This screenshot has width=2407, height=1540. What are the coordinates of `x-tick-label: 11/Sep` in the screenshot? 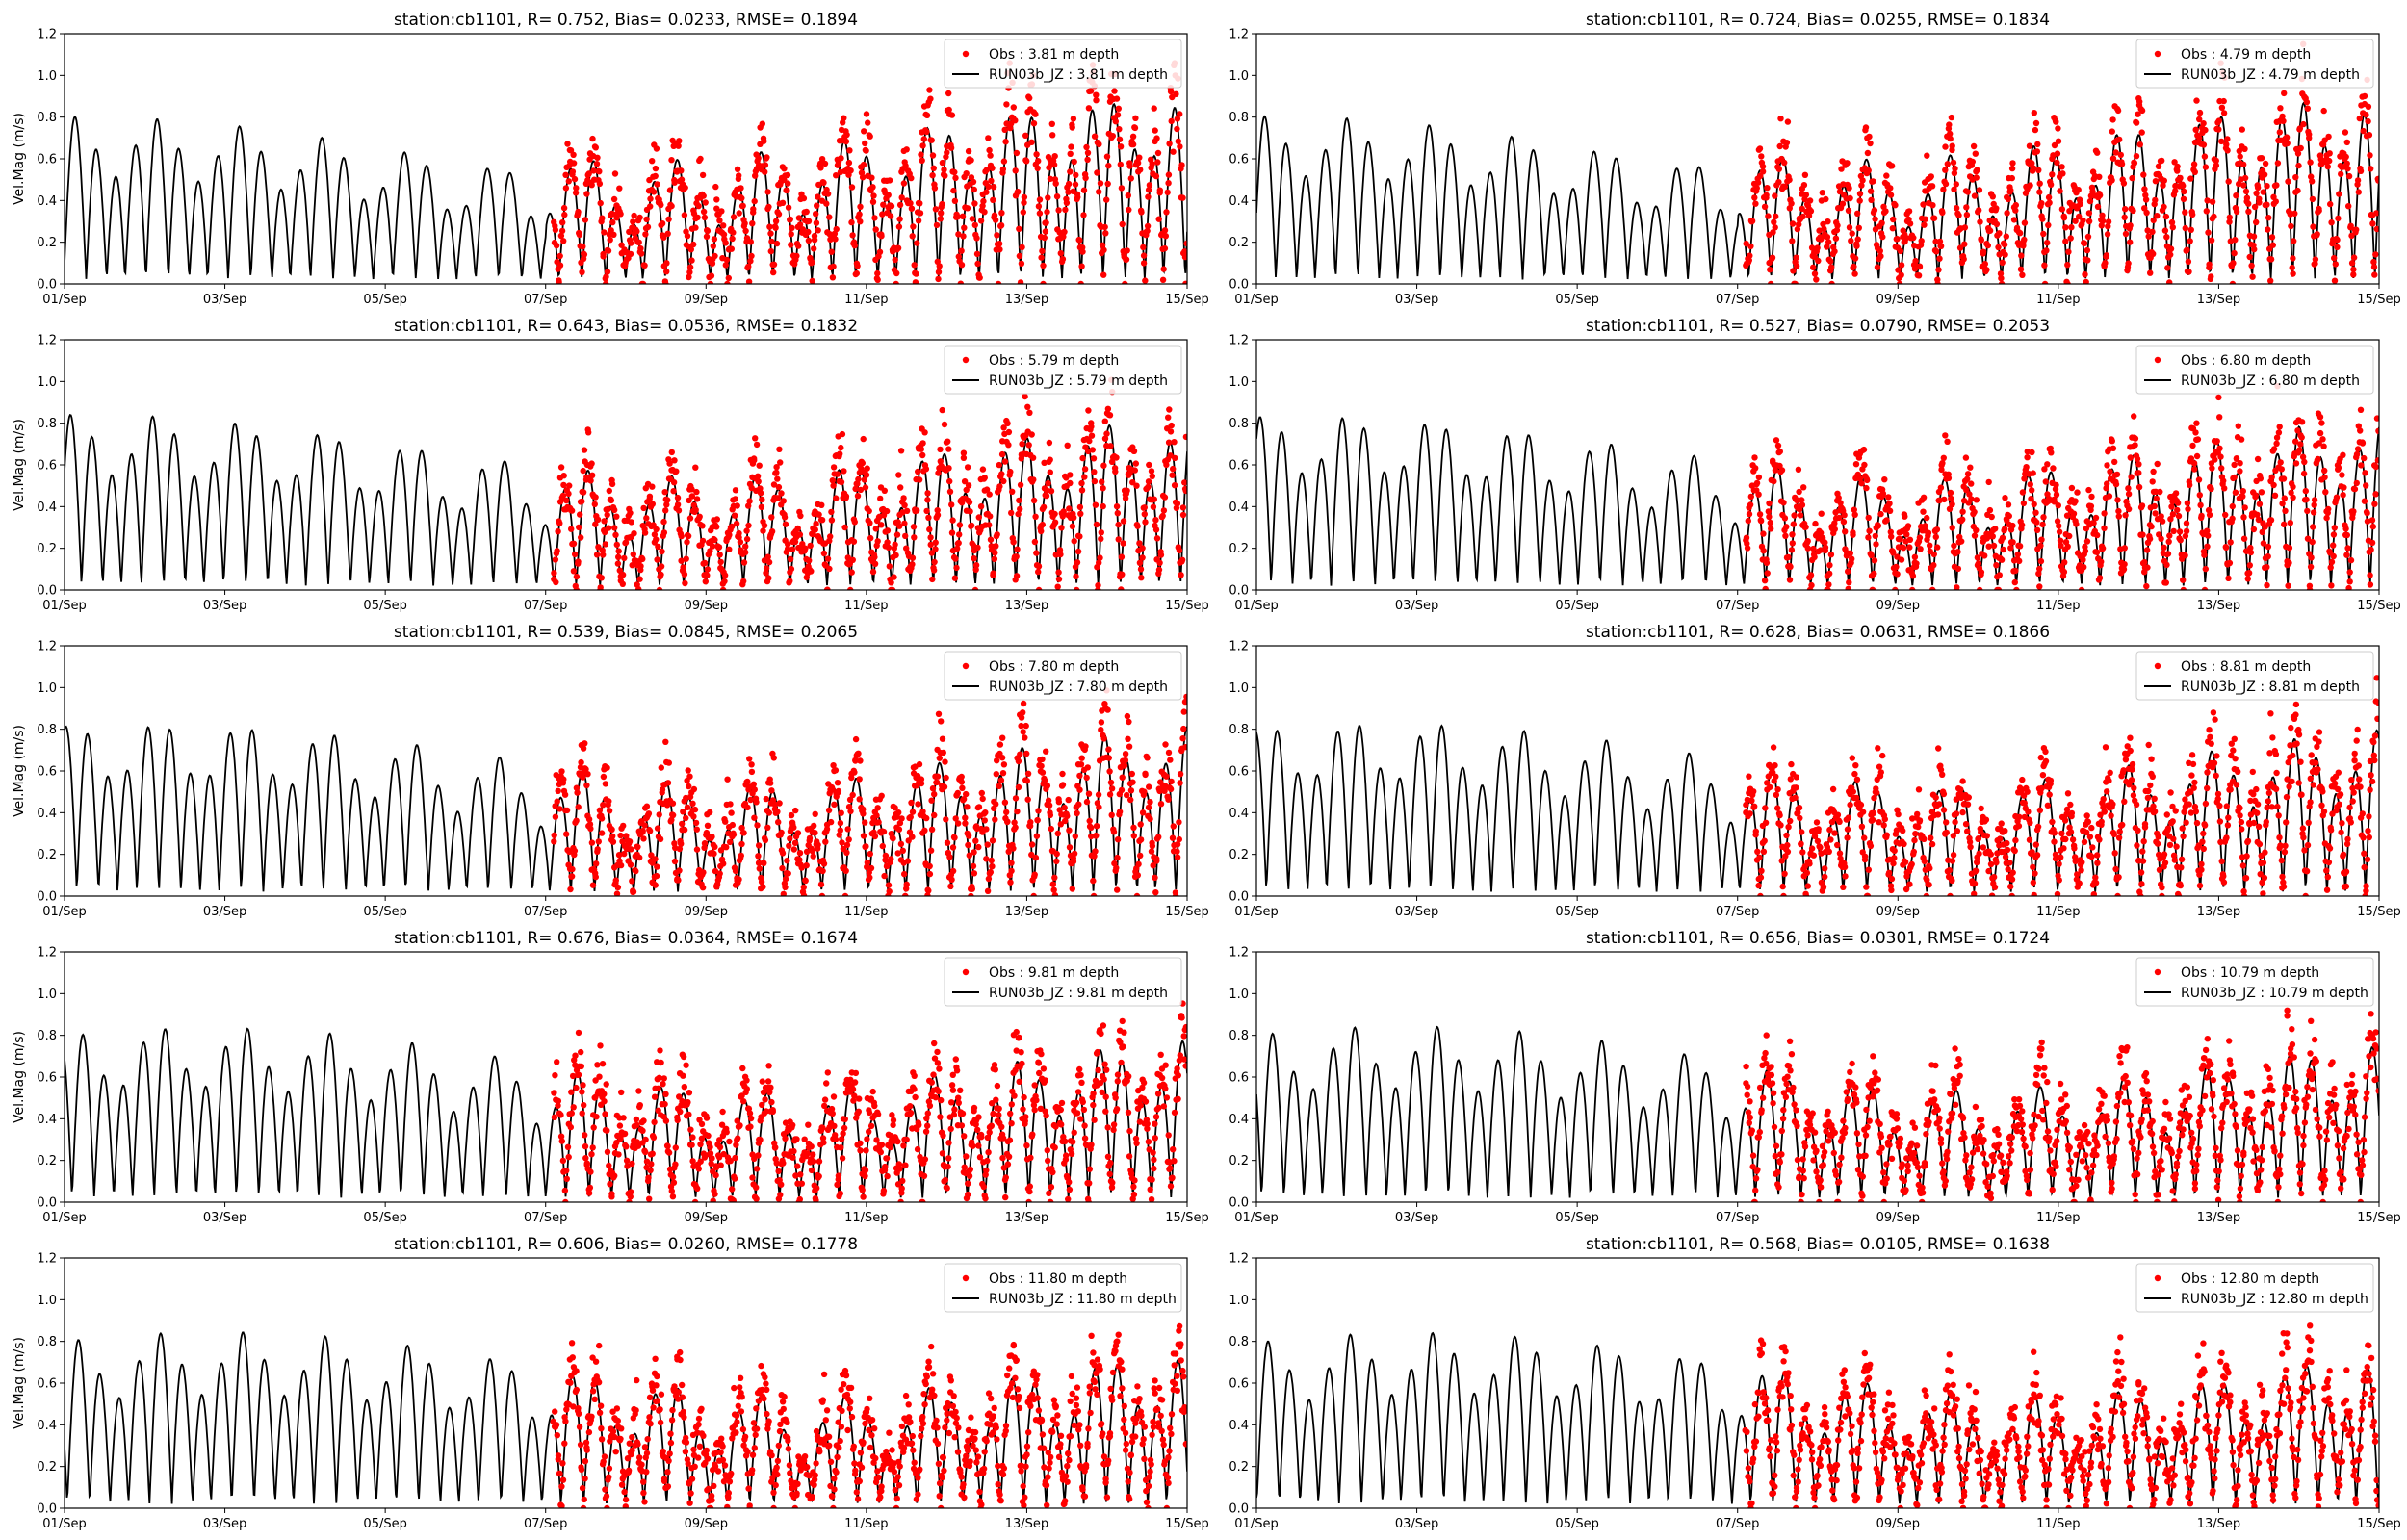 It's located at (2058, 300).